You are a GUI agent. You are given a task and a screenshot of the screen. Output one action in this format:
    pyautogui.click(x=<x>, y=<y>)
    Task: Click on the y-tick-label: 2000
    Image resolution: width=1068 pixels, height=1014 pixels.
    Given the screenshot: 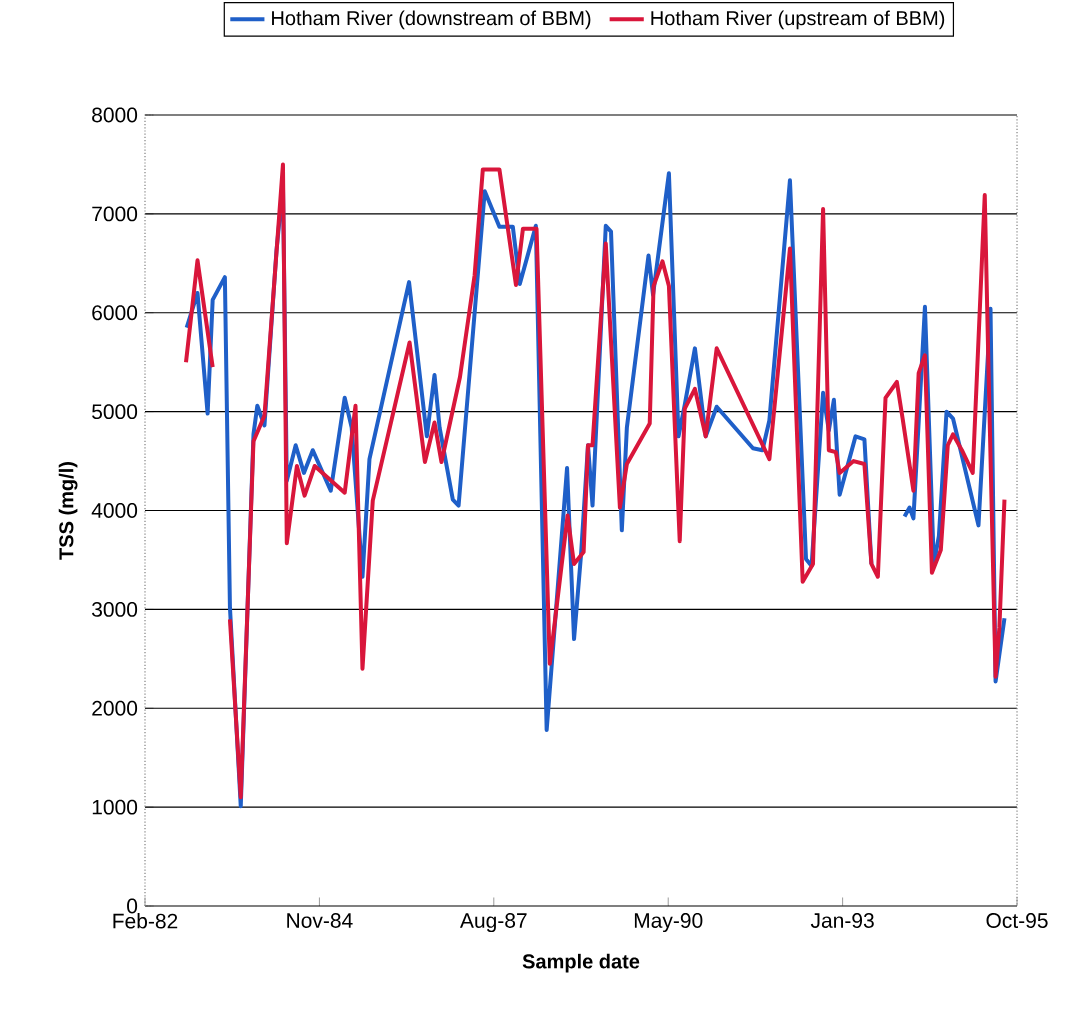 What is the action you would take?
    pyautogui.click(x=115, y=708)
    